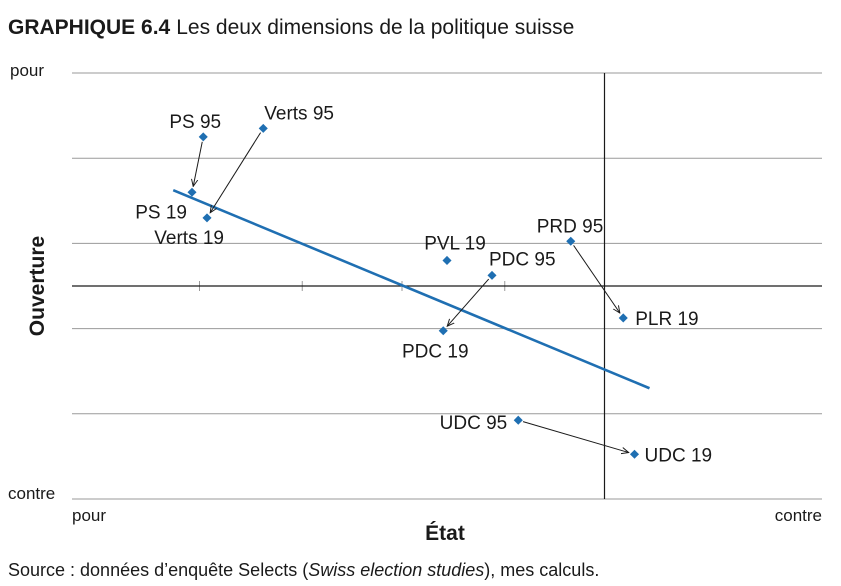 This screenshot has width=841, height=586. Describe the element at coordinates (89, 27) in the screenshot. I see `chart-number: GRAPHIQUE 6.4` at that location.